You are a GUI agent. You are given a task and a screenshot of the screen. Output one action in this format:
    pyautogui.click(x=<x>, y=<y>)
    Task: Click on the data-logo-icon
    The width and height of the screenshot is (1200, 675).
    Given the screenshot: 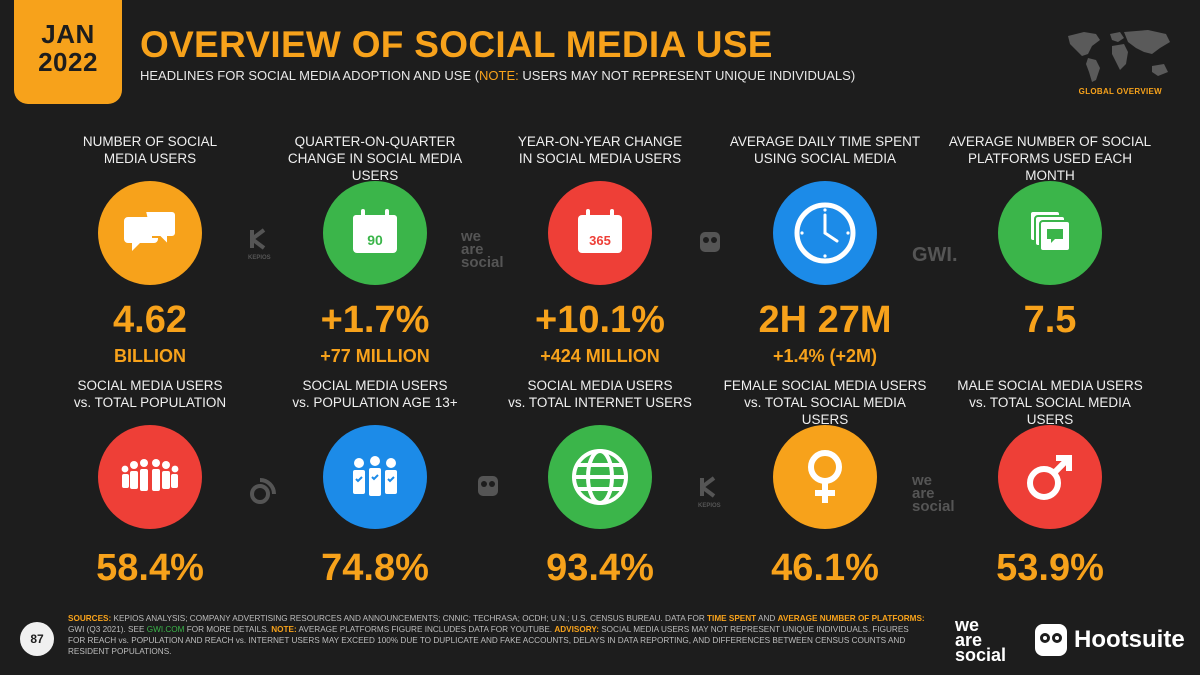 What is the action you would take?
    pyautogui.click(x=263, y=491)
    